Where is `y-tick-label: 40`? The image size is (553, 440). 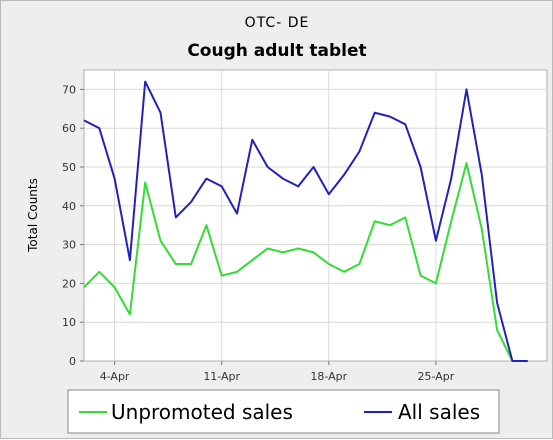 y-tick-label: 40 is located at coordinates (69, 206).